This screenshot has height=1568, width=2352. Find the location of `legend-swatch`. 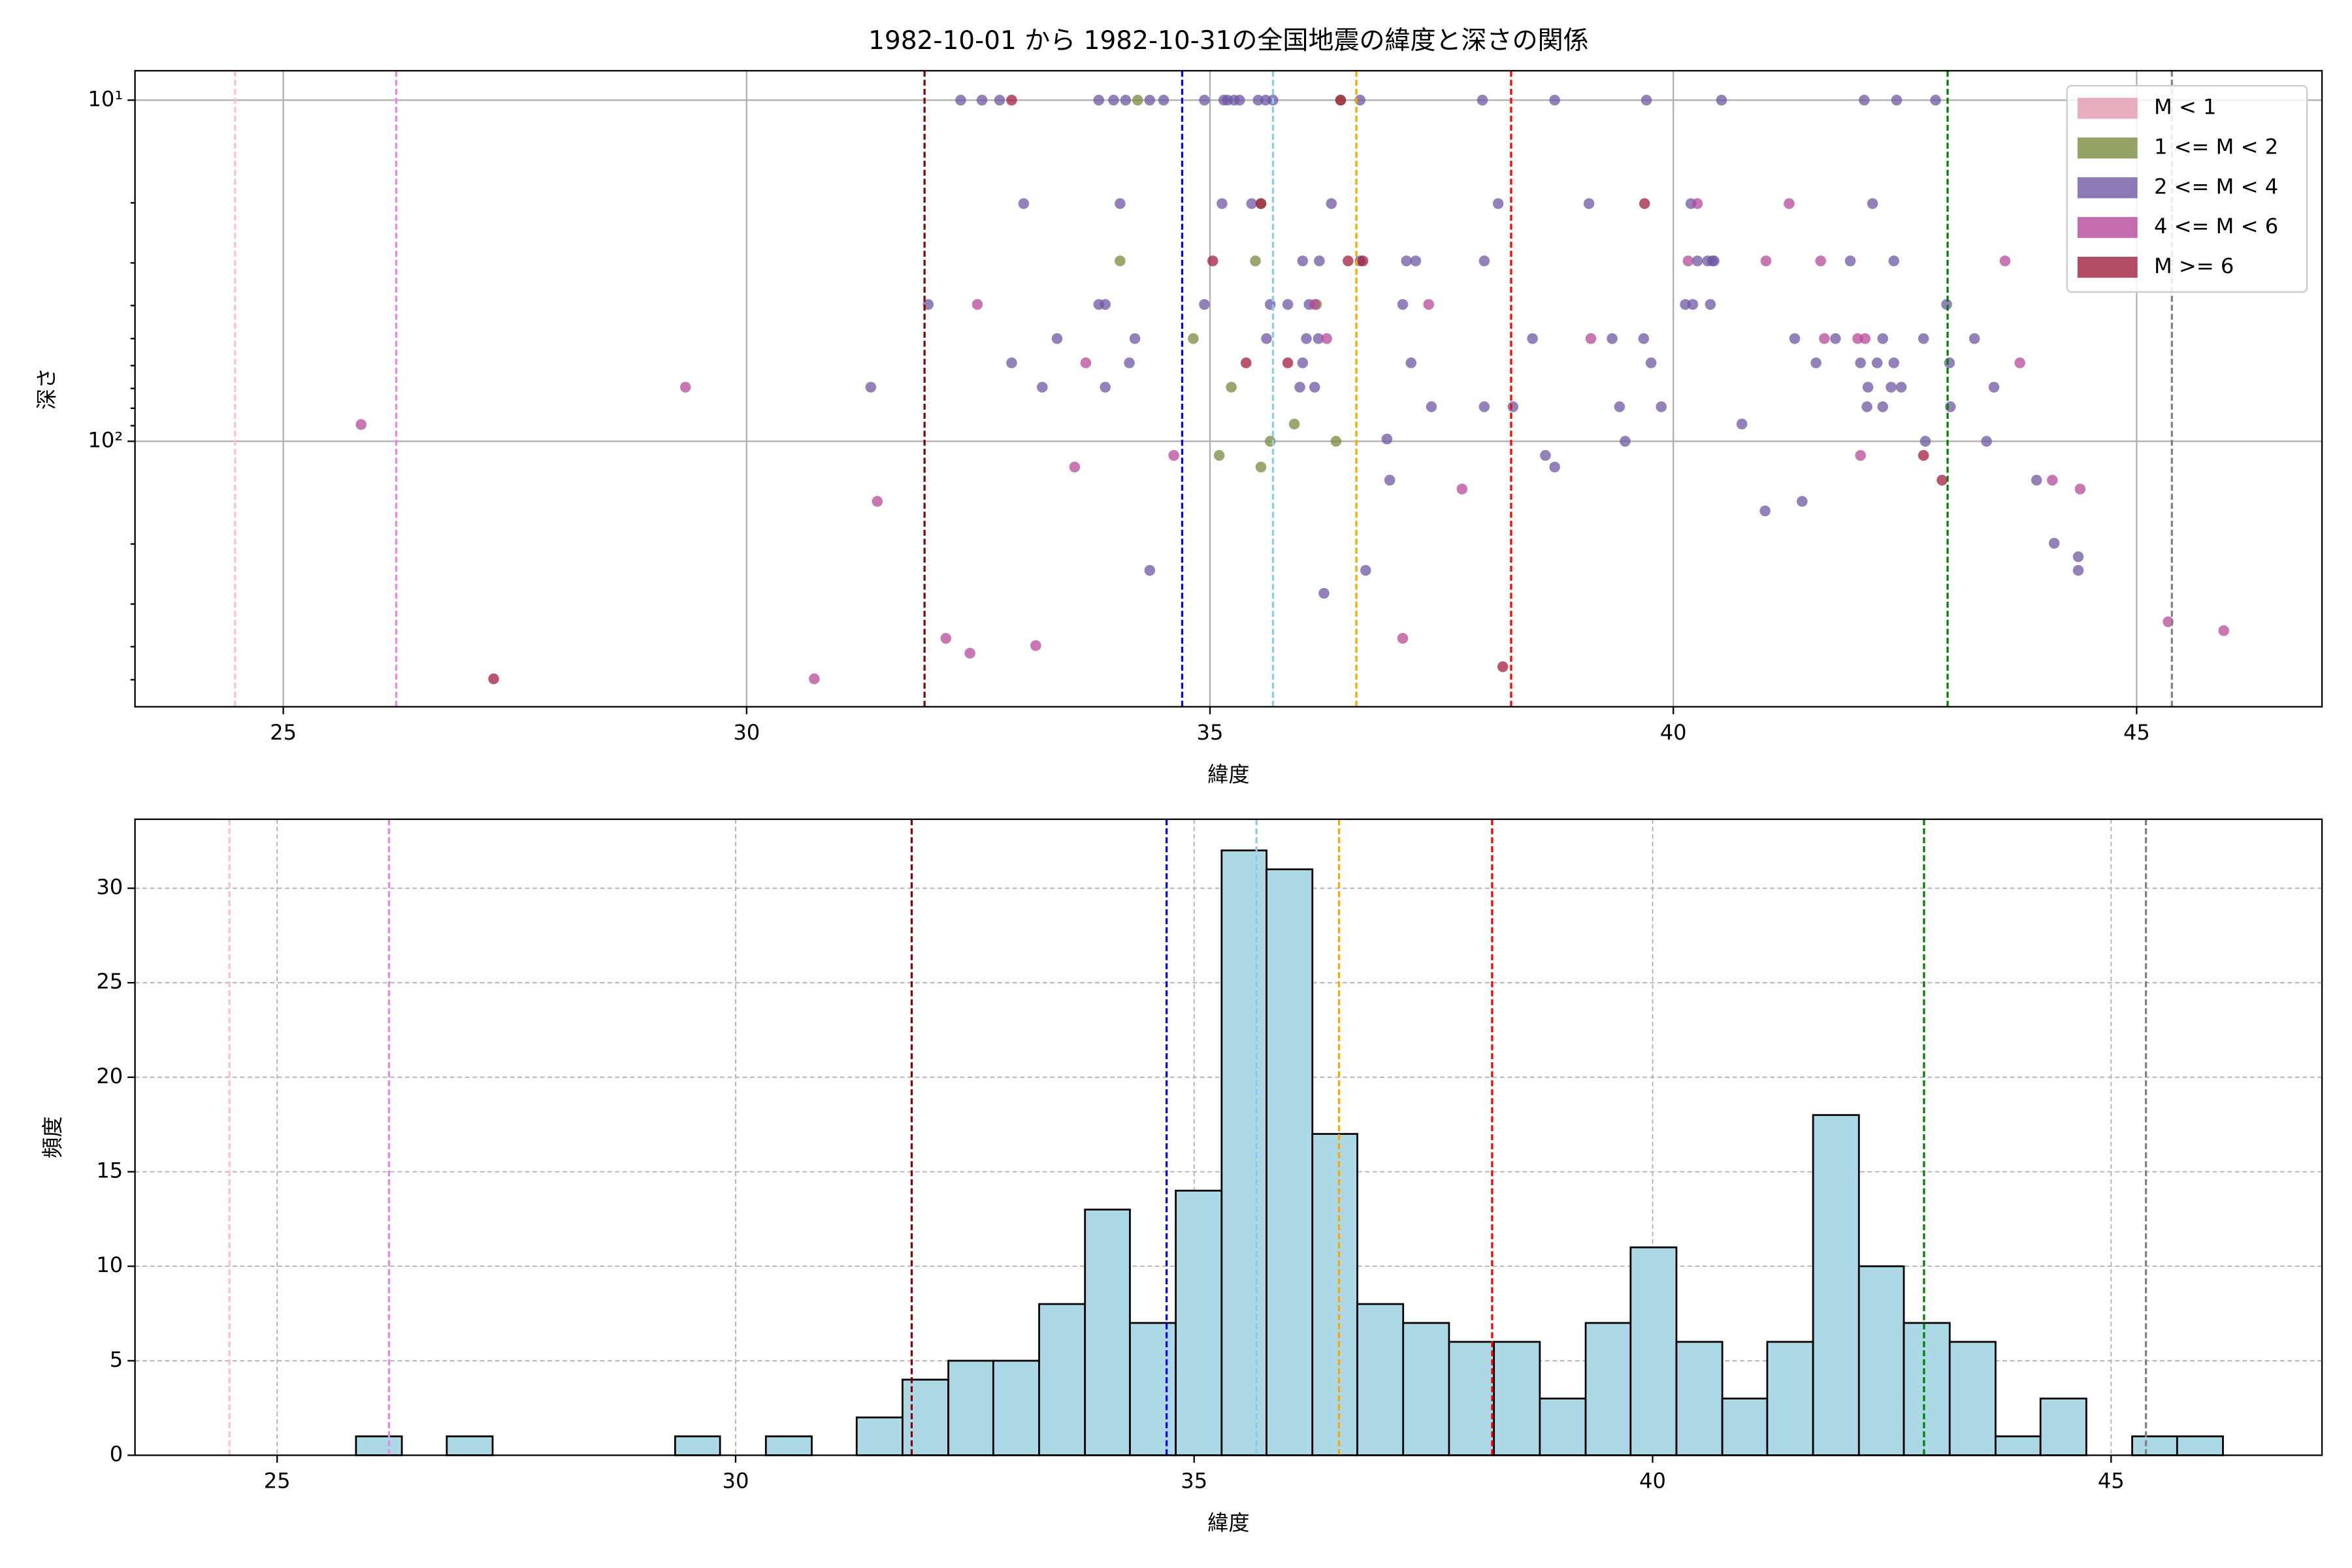

legend-swatch is located at coordinates (2107, 148).